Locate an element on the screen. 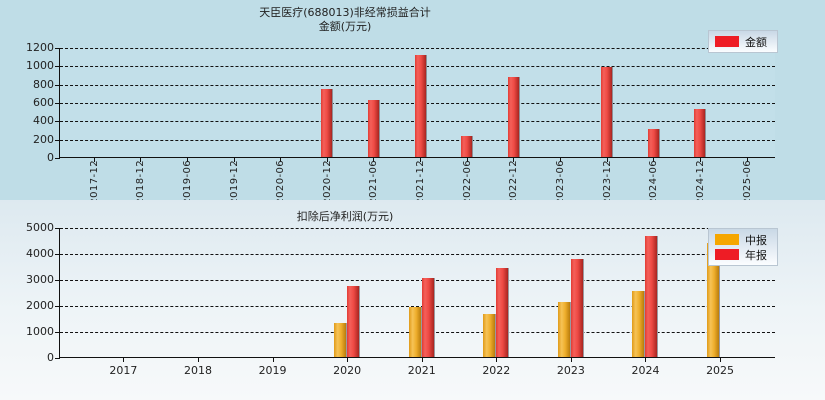  x-axis-tick-label: 2022-06 is located at coordinates (467, 182).